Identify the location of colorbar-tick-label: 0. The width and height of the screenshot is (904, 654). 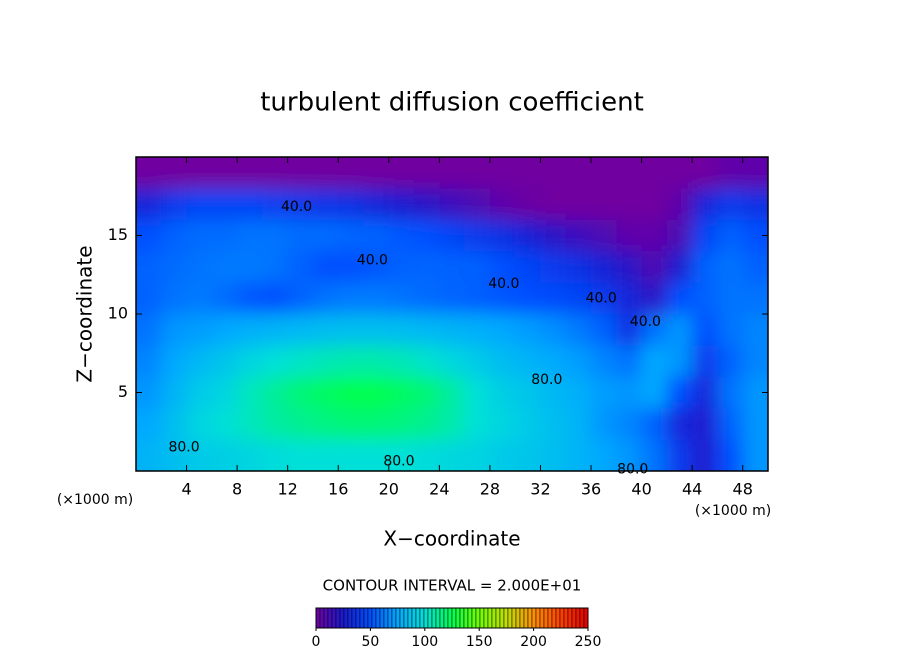
(316, 642).